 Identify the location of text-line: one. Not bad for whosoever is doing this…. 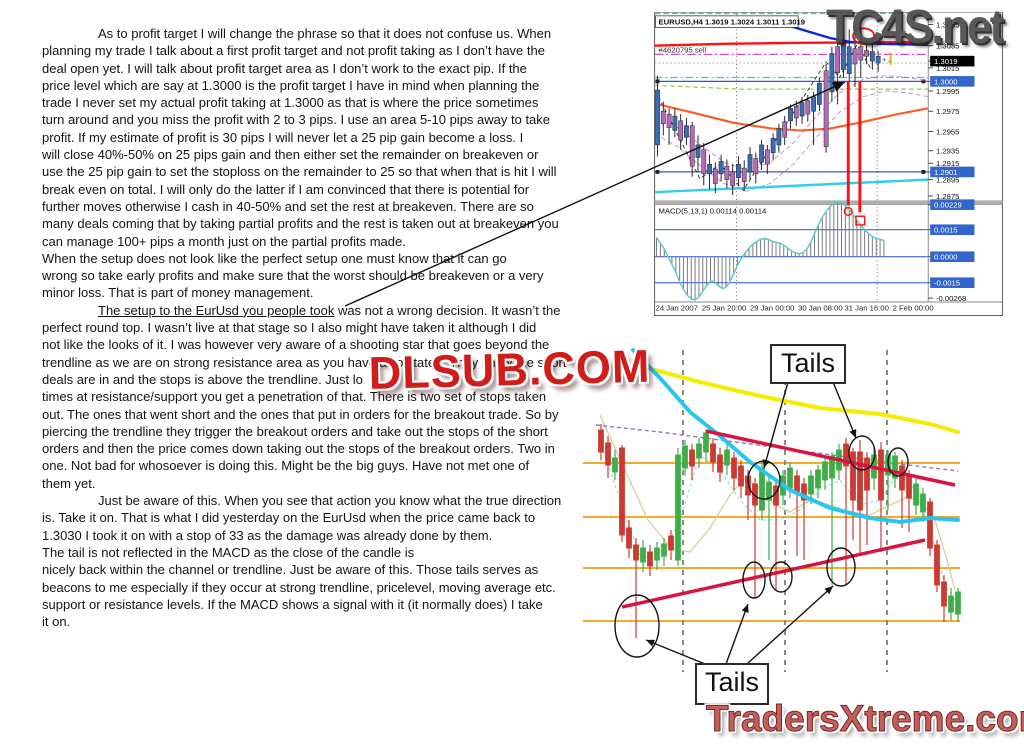
(286, 466).